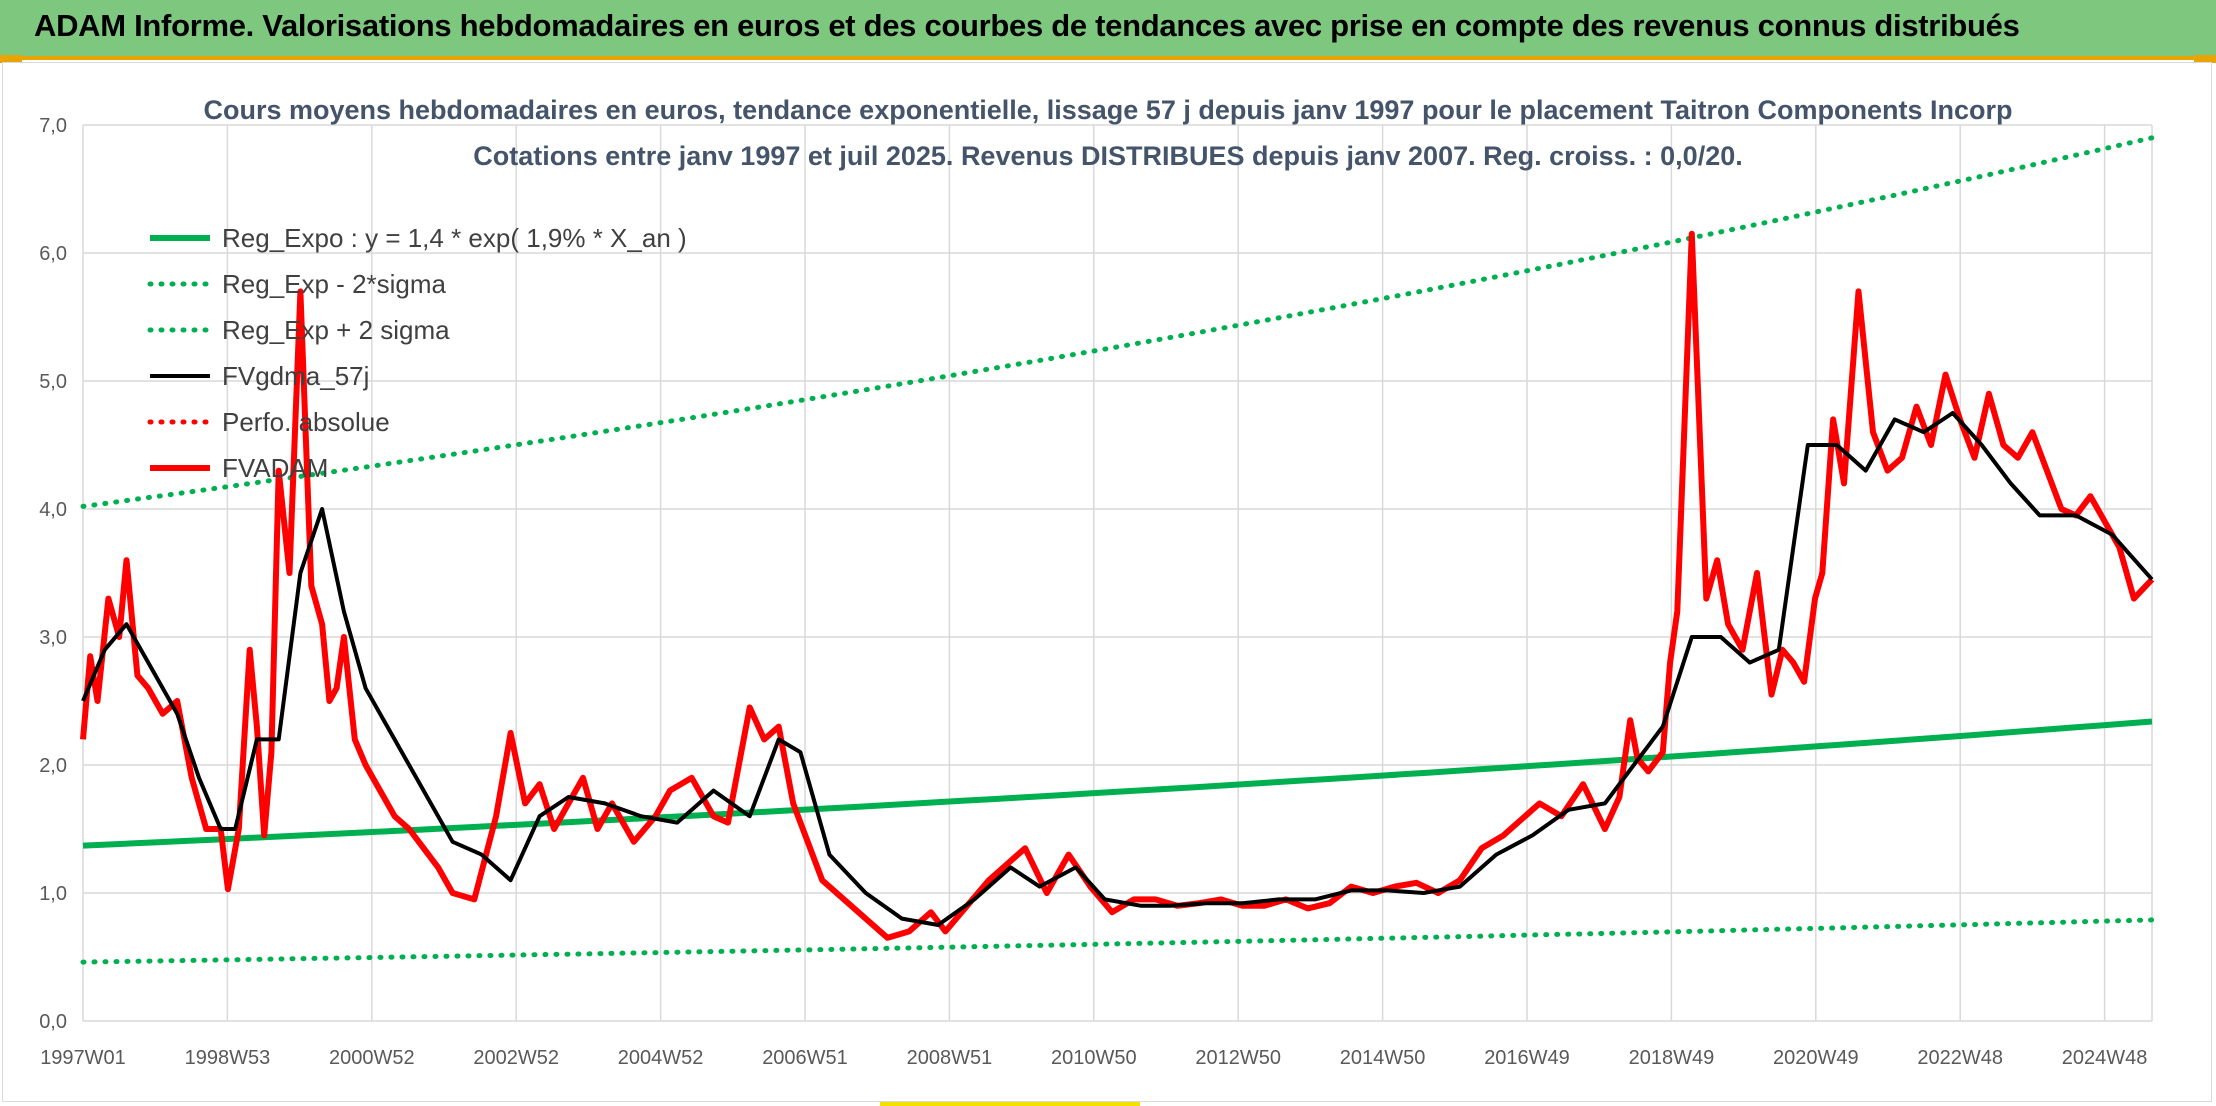 The height and width of the screenshot is (1106, 2216). What do you see at coordinates (53, 510) in the screenshot?
I see `y-tick-label: 4,0` at bounding box center [53, 510].